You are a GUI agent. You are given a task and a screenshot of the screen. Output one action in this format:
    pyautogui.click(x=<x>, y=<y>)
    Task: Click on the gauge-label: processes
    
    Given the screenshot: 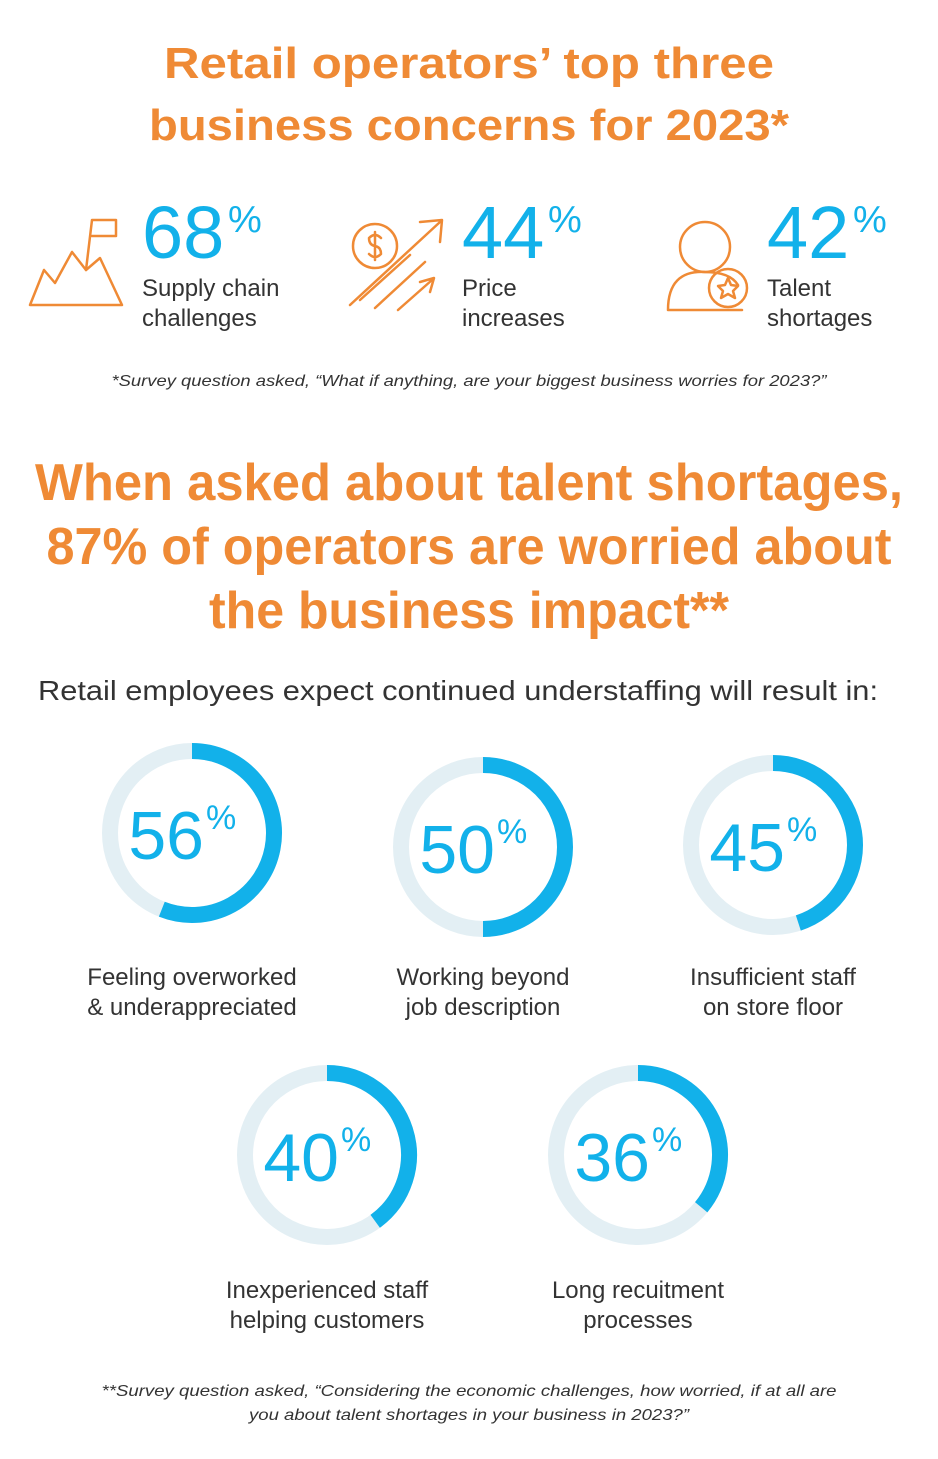 What is the action you would take?
    pyautogui.click(x=637, y=1320)
    